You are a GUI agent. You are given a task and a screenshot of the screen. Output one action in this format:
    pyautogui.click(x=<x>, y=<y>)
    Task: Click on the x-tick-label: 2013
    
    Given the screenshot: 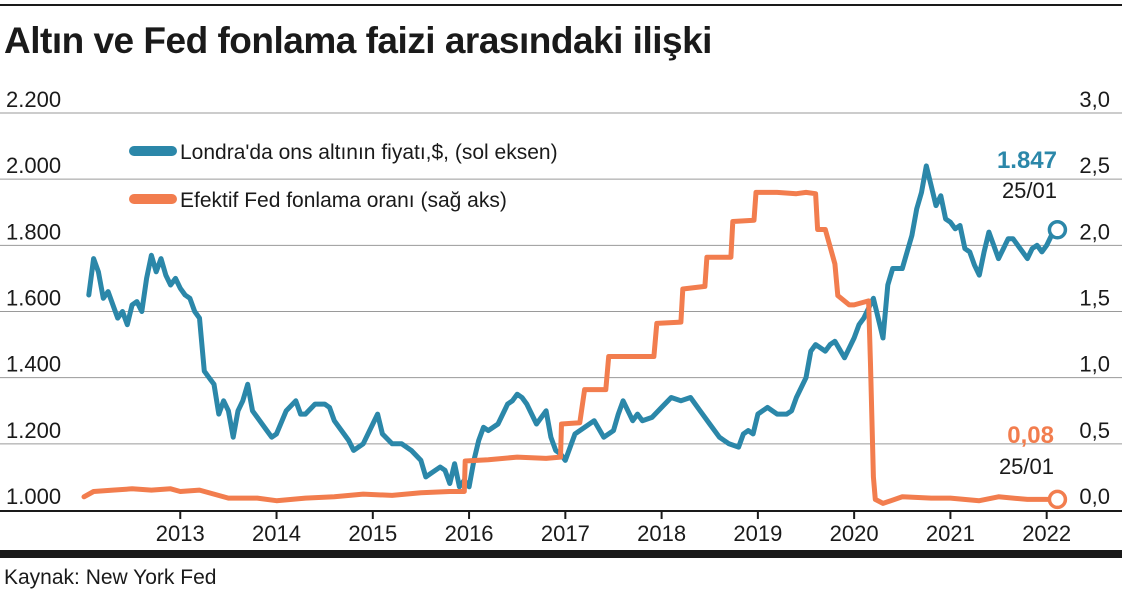 What is the action you would take?
    pyautogui.click(x=180, y=533)
    